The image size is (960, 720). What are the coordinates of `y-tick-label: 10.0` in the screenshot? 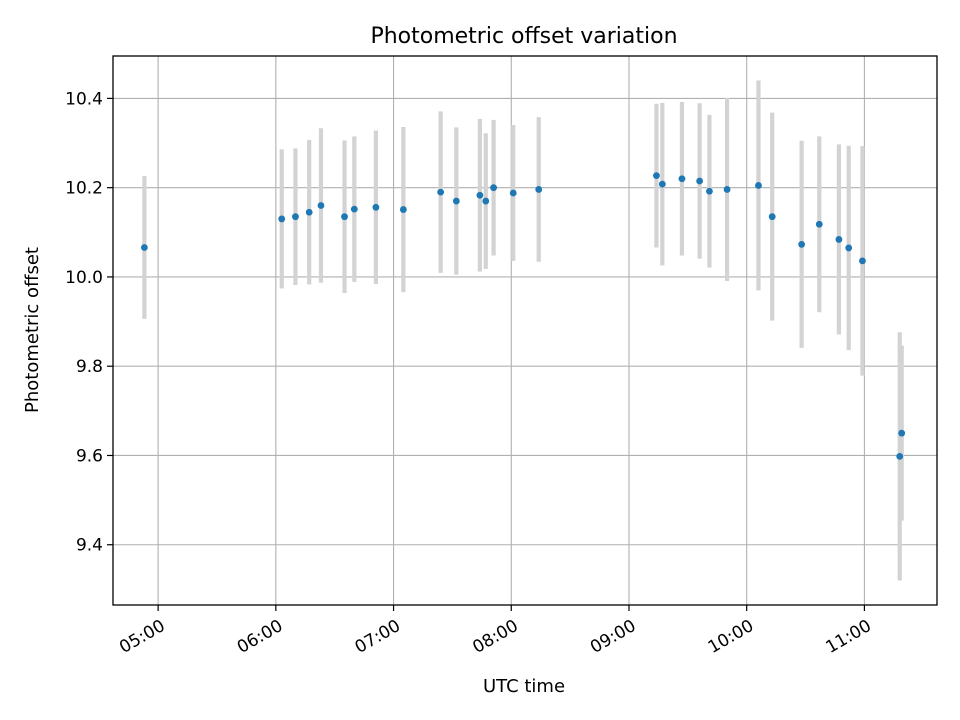 It's located at (84, 278).